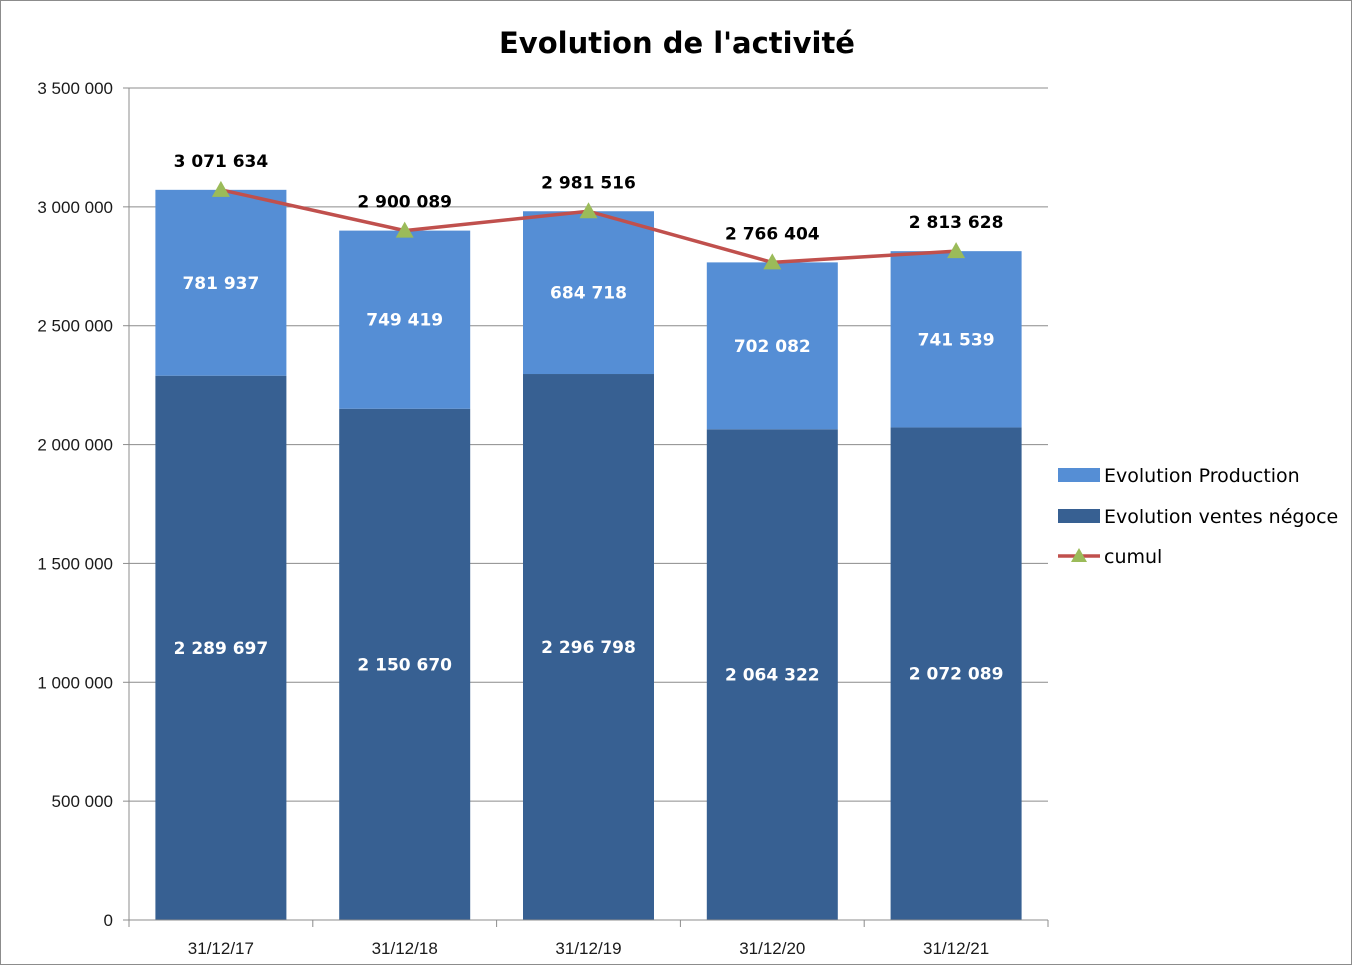 This screenshot has height=966, width=1352. I want to click on legend-swatch-production, so click(1079, 475).